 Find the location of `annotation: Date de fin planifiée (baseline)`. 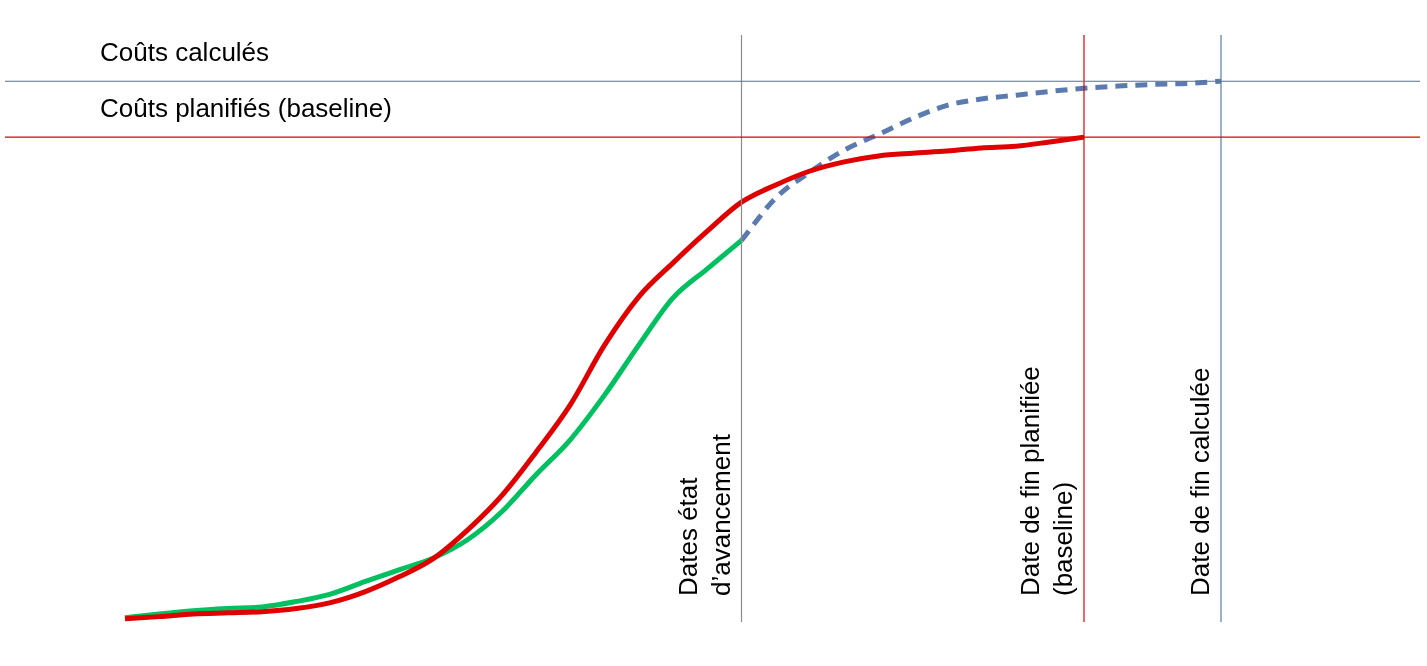

annotation: Date de fin planifiée (baseline) is located at coordinates (1047, 481).